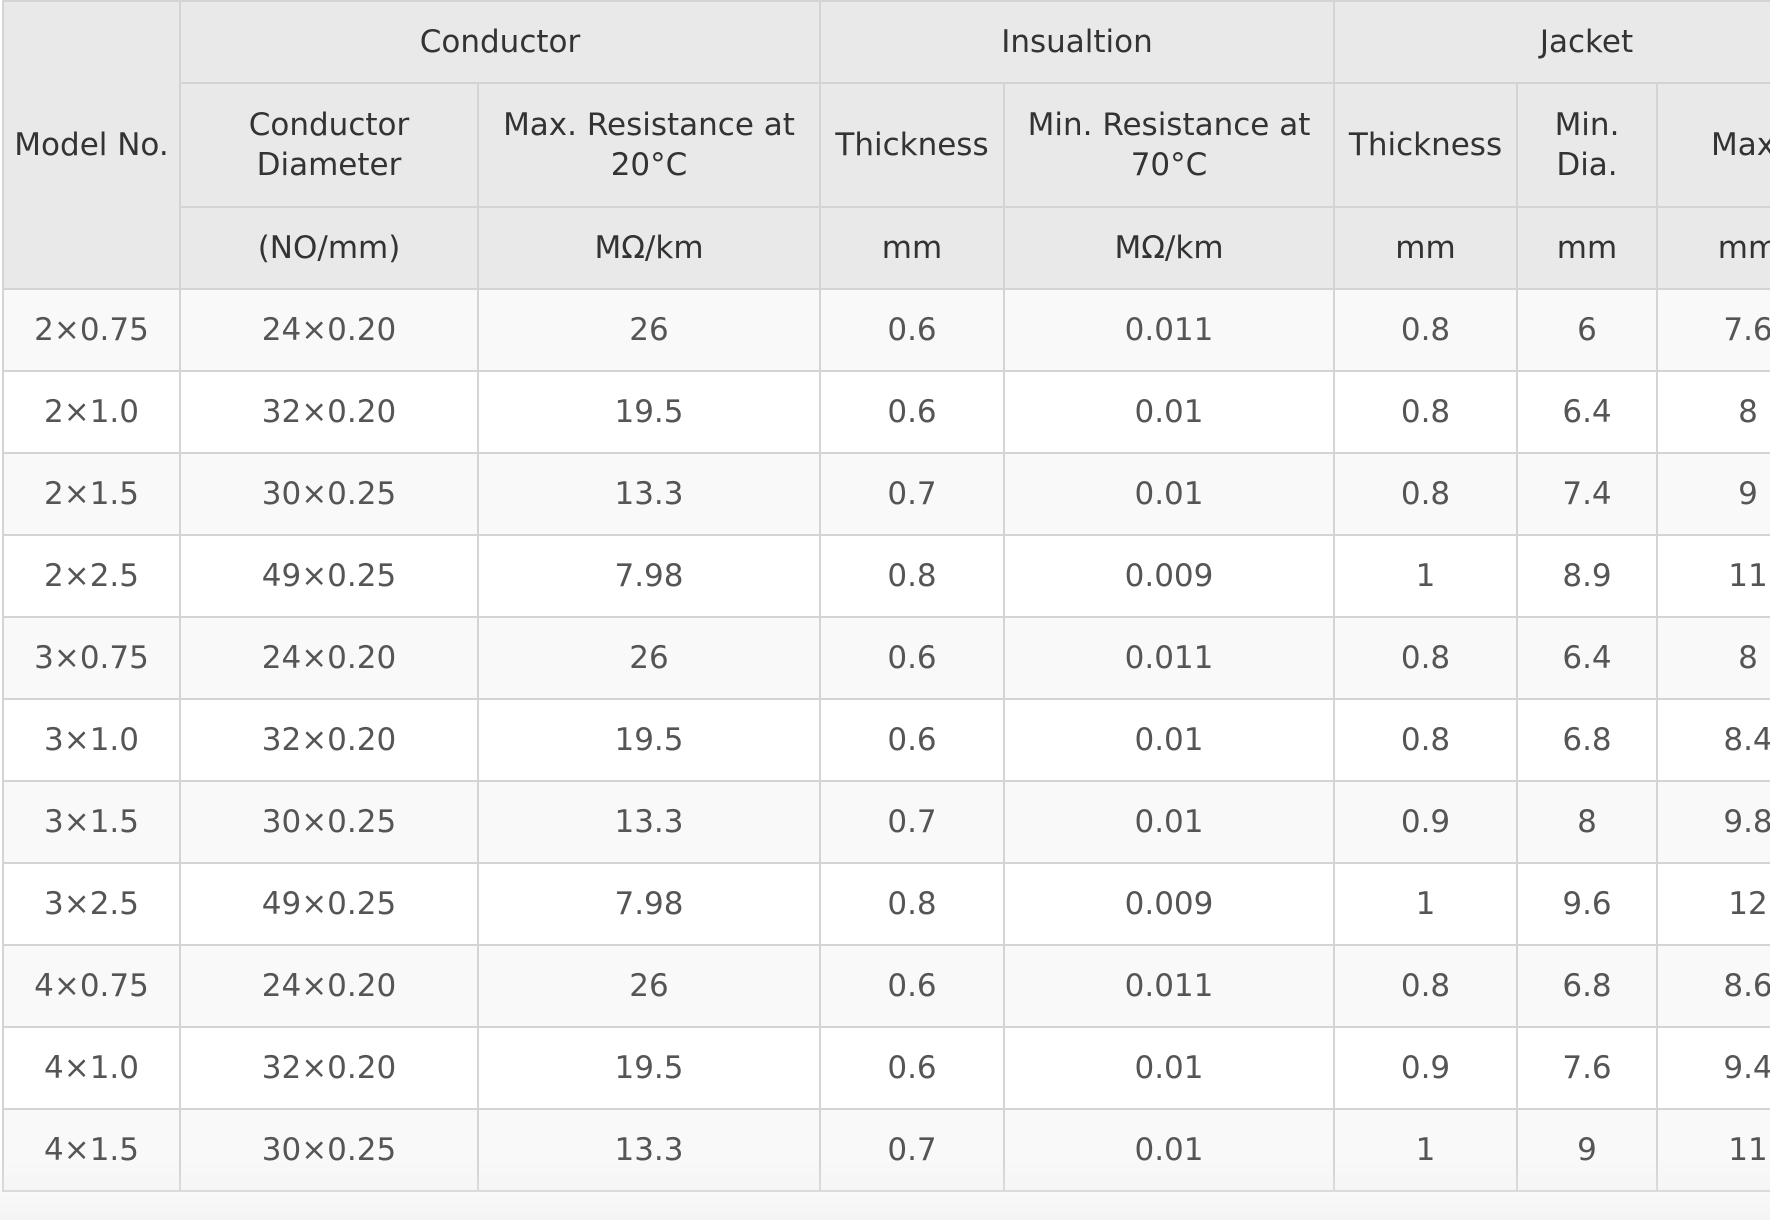  Describe the element at coordinates (1587, 1150) in the screenshot. I see `min-dia-cell: 9` at that location.